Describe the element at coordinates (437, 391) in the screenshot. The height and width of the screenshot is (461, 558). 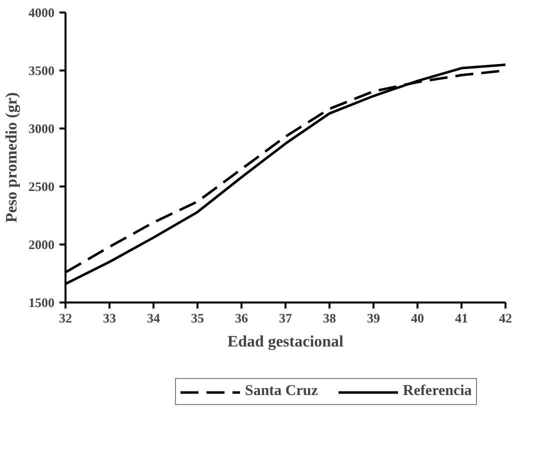
I see `legend-label: Referencia` at that location.